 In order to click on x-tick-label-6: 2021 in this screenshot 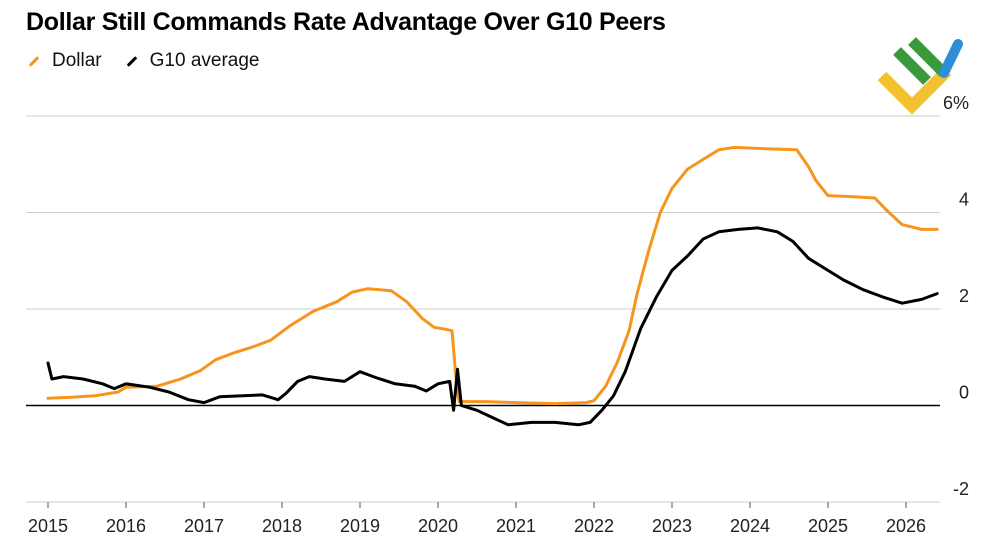, I will do `click(516, 526)`.